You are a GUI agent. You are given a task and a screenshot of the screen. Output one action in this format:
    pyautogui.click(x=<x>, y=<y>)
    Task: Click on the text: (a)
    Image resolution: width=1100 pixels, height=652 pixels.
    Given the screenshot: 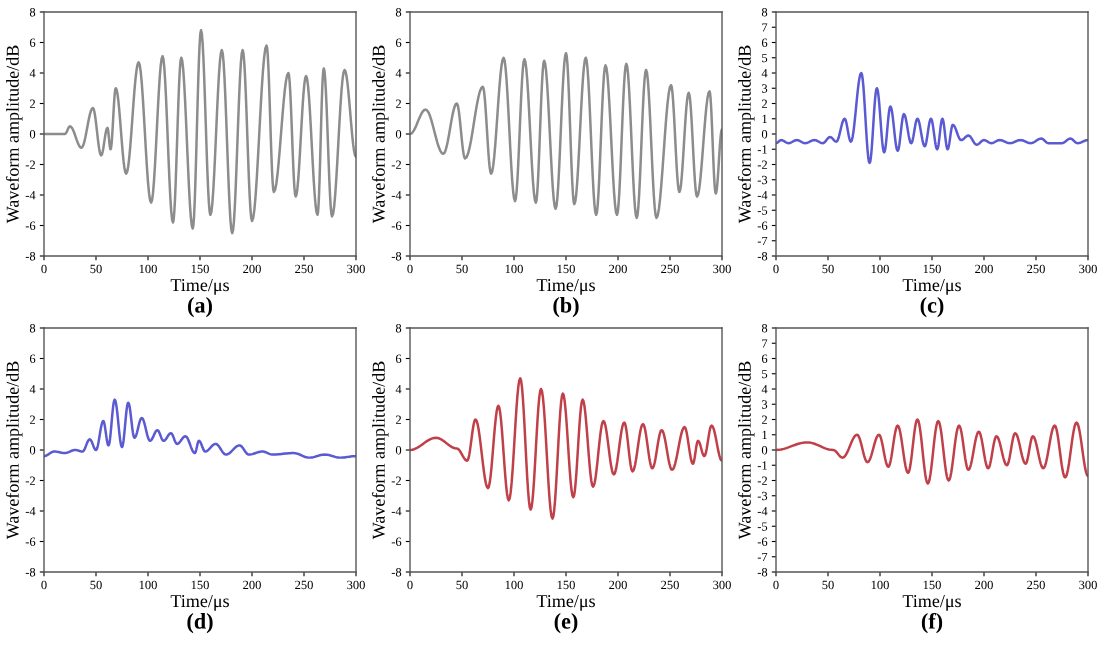 What is the action you would take?
    pyautogui.click(x=200, y=307)
    